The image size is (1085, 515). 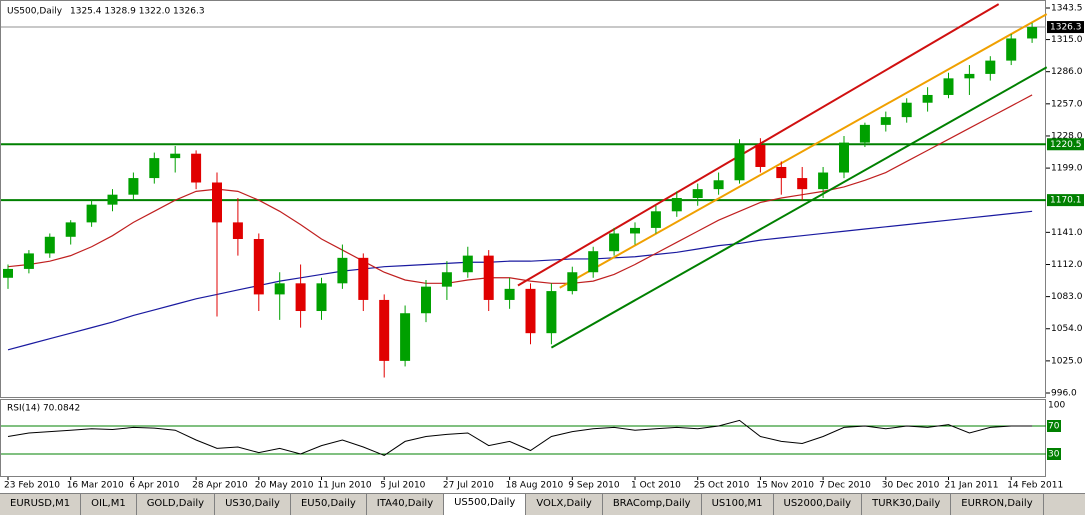 What do you see at coordinates (738, 504) in the screenshot?
I see `chart-tab: US100,M1` at bounding box center [738, 504].